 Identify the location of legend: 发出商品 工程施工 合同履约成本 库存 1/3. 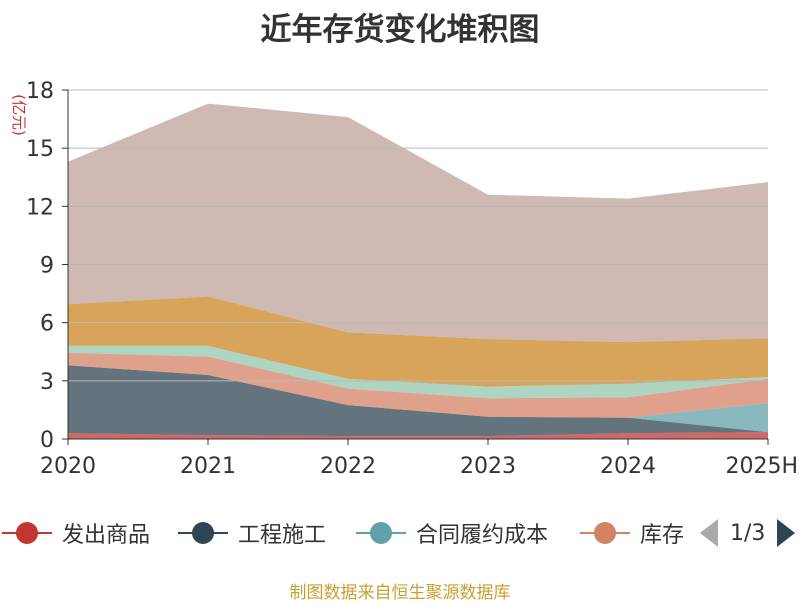
(400, 535).